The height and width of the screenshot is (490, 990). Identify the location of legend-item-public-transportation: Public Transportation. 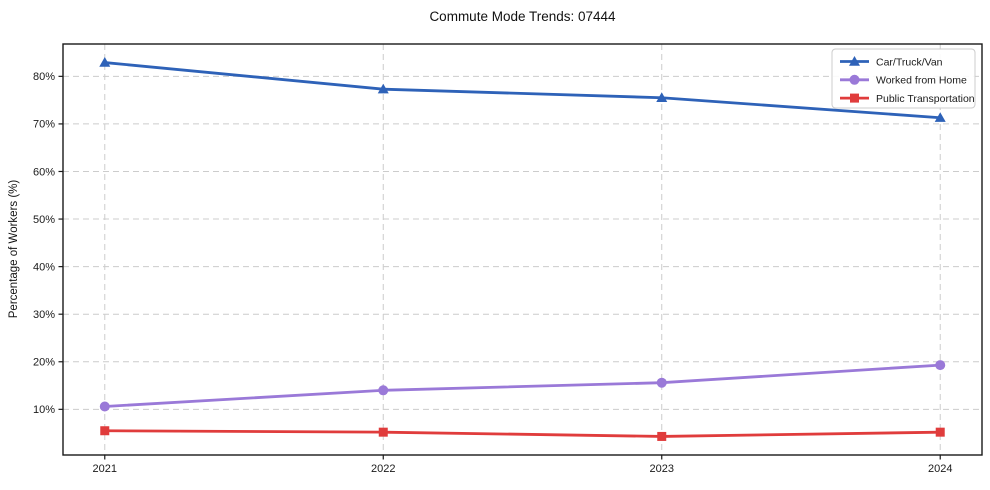
(907, 99).